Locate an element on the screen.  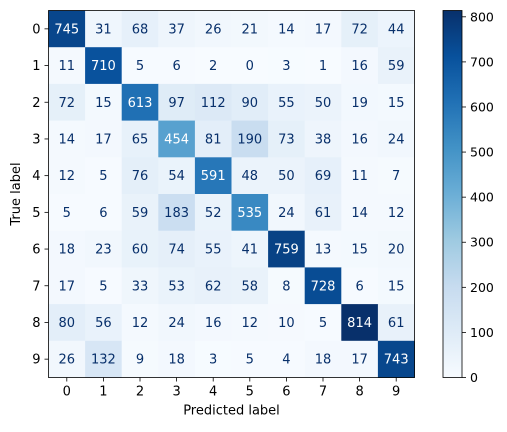
cell-value-label: 61 is located at coordinates (396, 323).